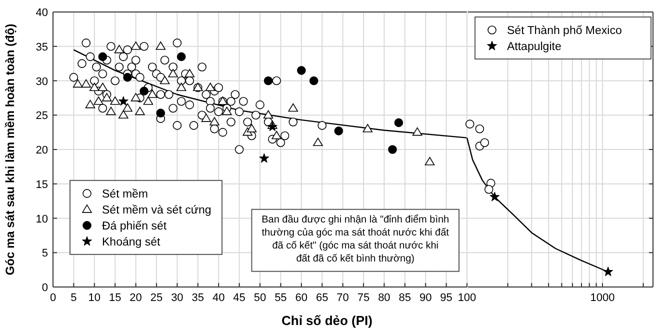  I want to click on legend-label: Sét Thành phố Mexico, so click(564, 31).